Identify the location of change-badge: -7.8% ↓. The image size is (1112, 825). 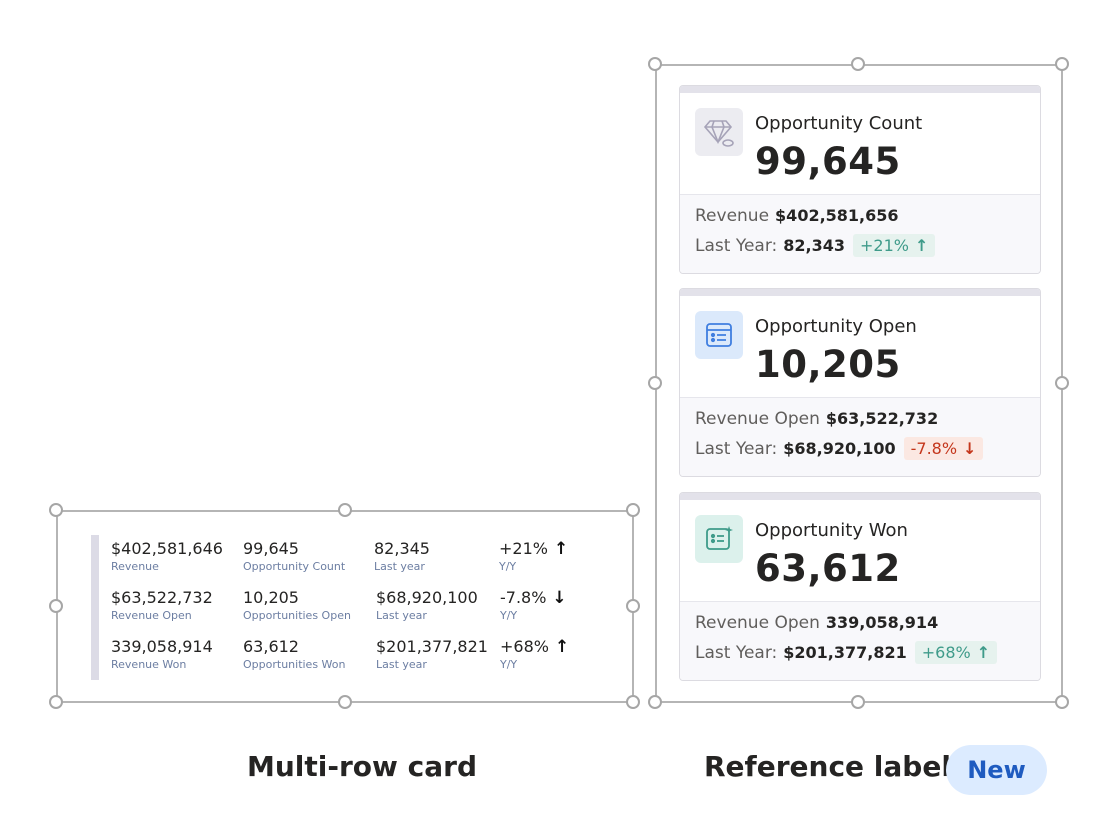
(943, 448).